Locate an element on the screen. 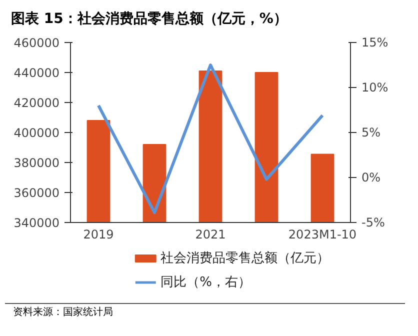 This screenshot has width=418, height=336. x-tick-label: 2021 is located at coordinates (210, 235).